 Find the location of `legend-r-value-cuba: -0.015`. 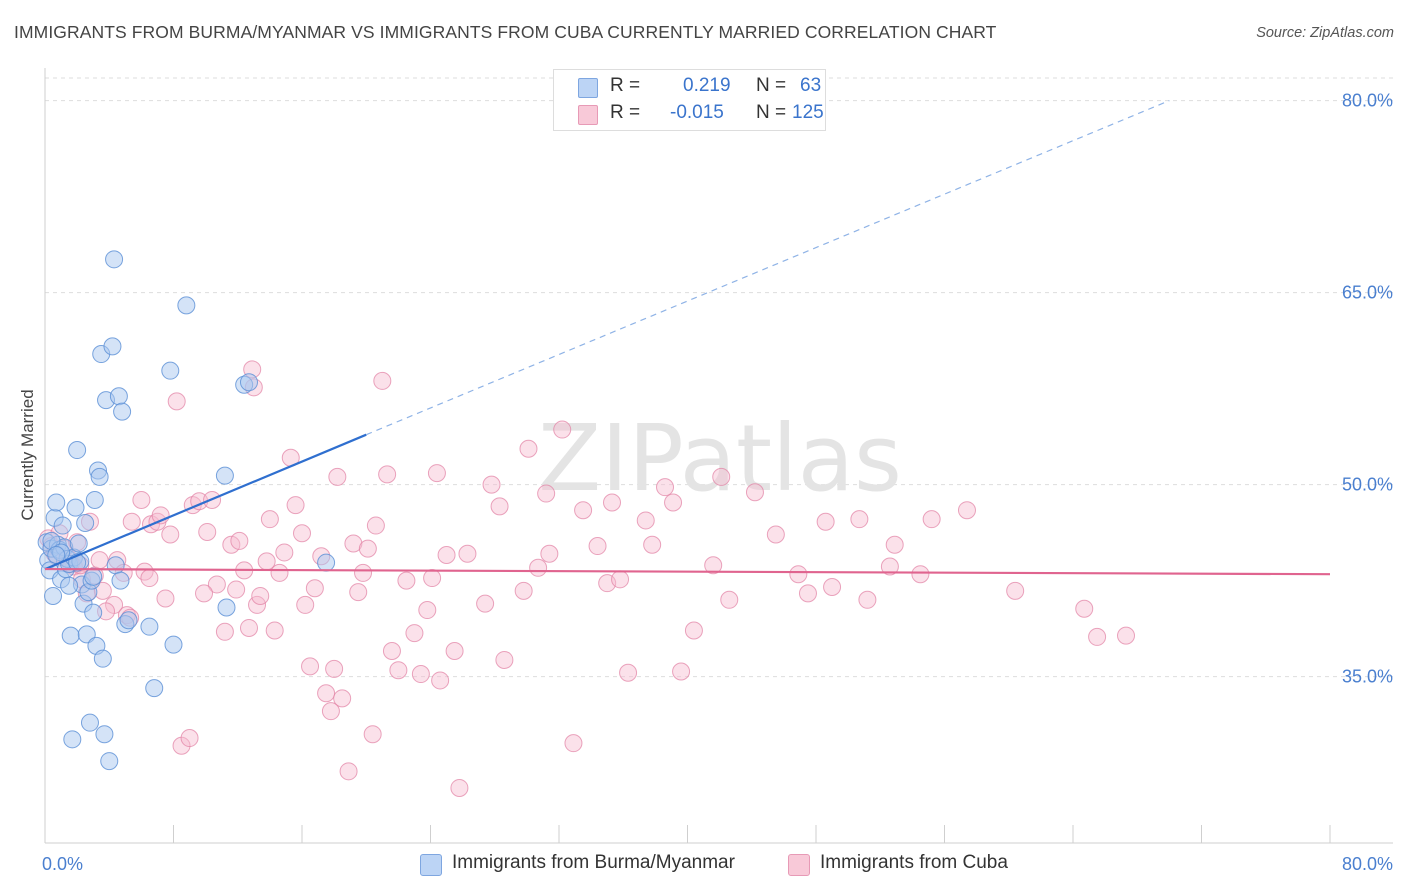

legend-r-value-cuba: -0.015 is located at coordinates (697, 112).